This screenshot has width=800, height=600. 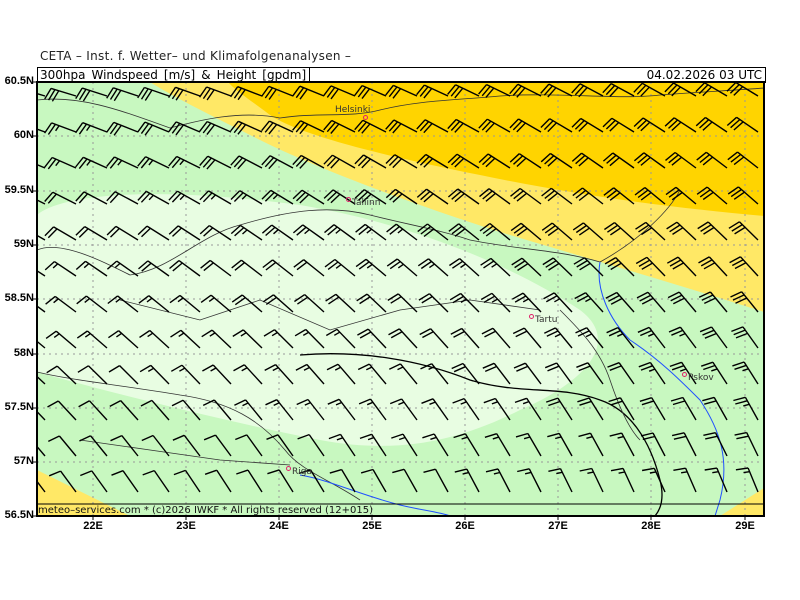 I want to click on lon-label: 28E, so click(x=651, y=526).